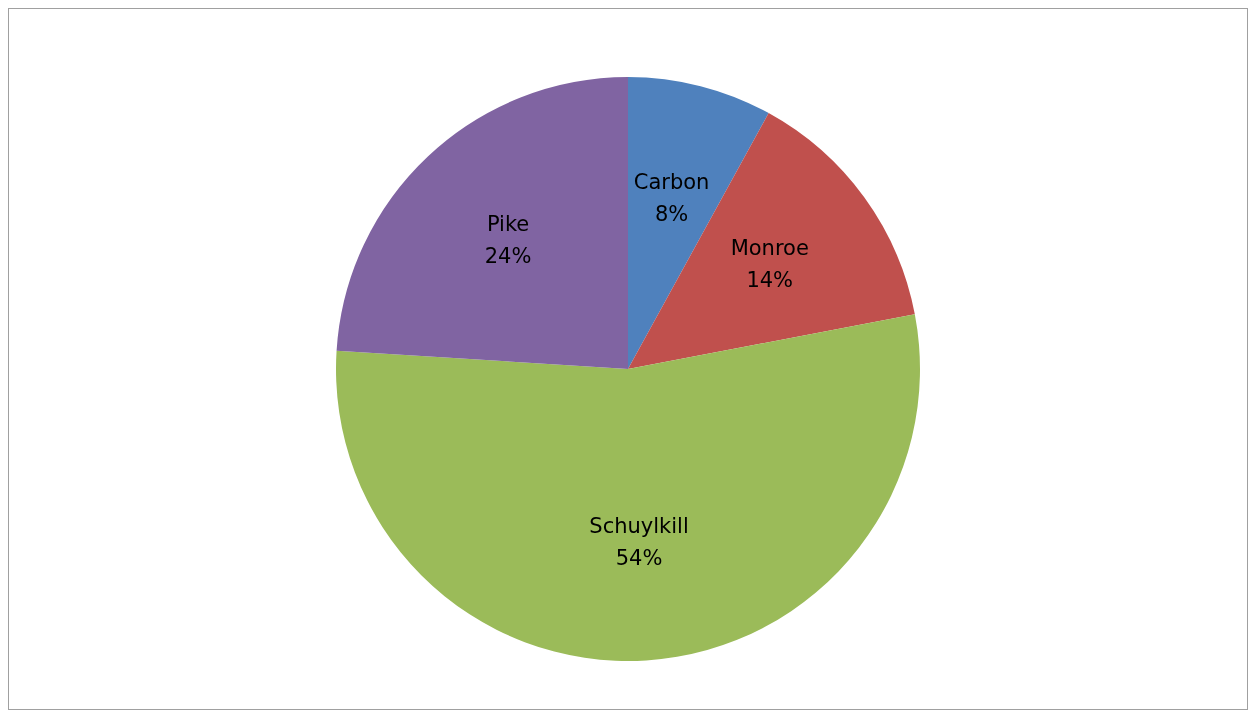 The image size is (1256, 719). What do you see at coordinates (508, 255) in the screenshot?
I see `data-label: 24%` at bounding box center [508, 255].